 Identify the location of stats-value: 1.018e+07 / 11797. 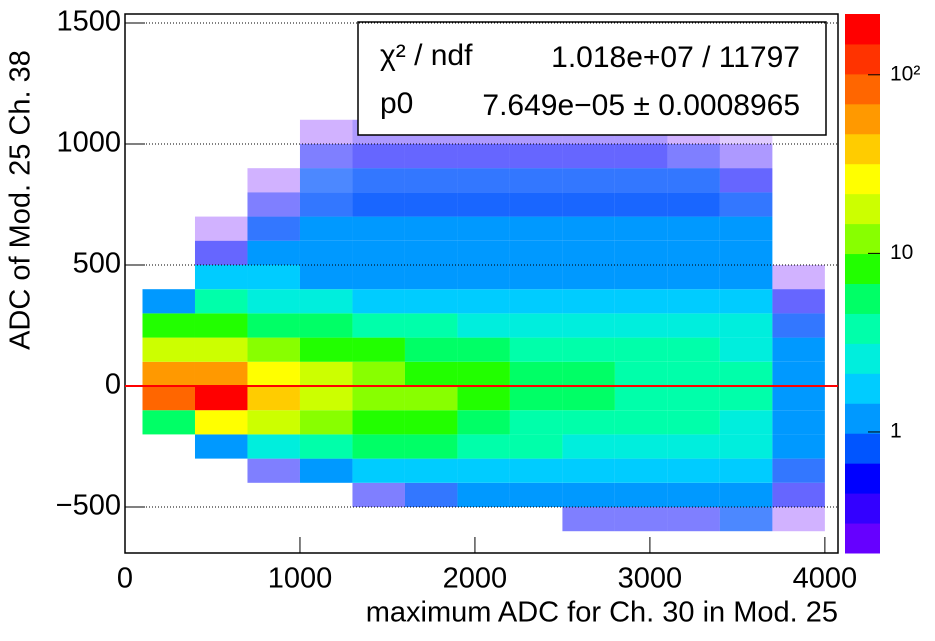
(675, 57).